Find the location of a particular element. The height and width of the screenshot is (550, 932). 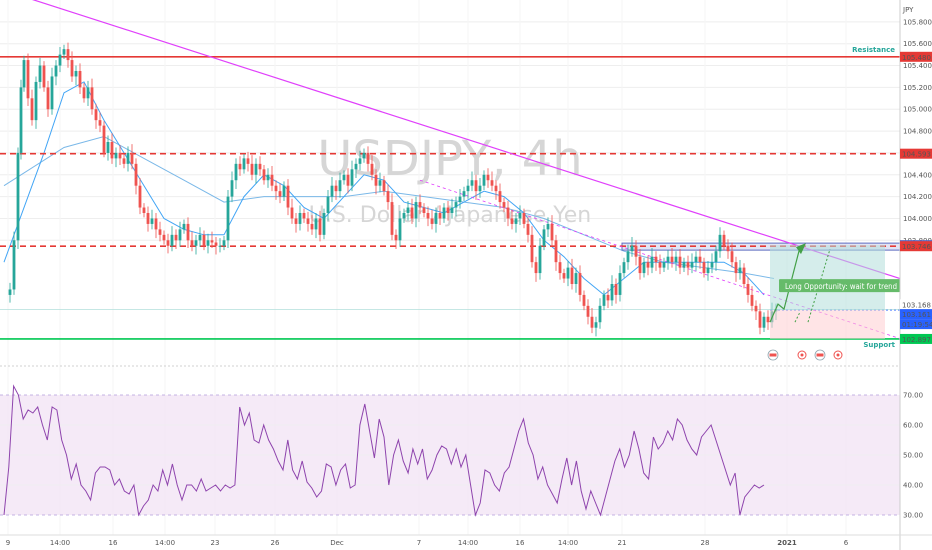

stop-loss-zone is located at coordinates (827, 324).